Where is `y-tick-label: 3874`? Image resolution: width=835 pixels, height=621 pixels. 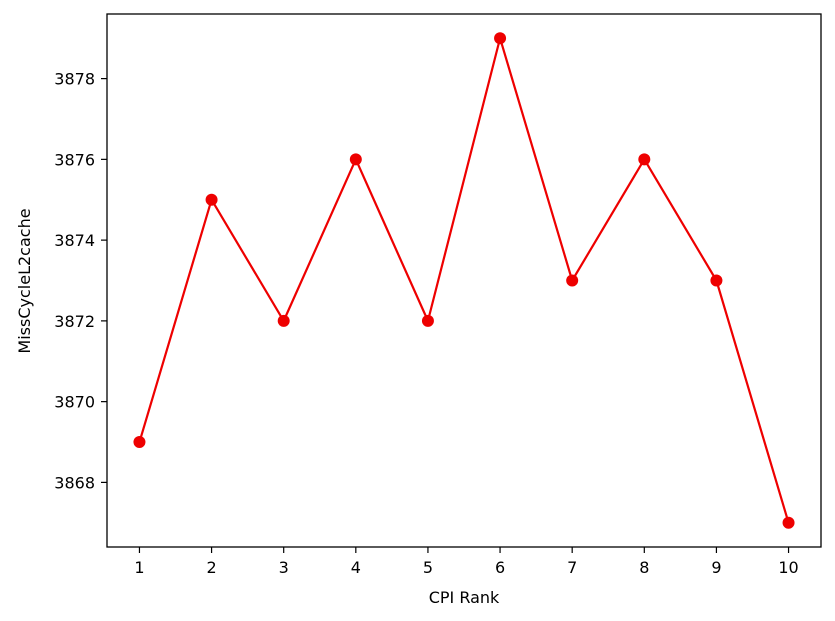 y-tick-label: 3874 is located at coordinates (74, 240).